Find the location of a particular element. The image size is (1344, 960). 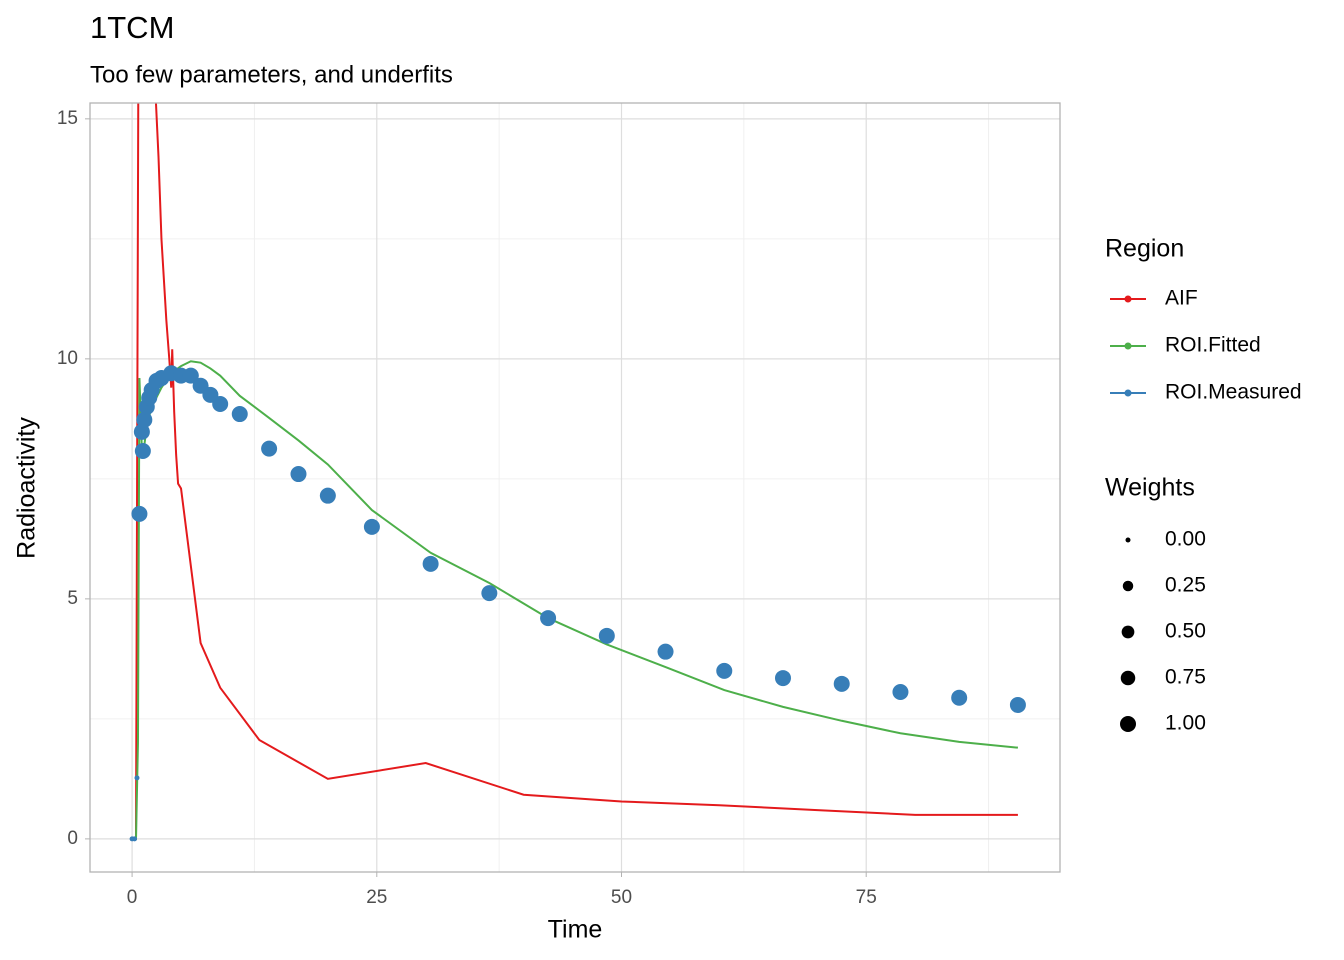

chart-title: 1TCM is located at coordinates (132, 27).